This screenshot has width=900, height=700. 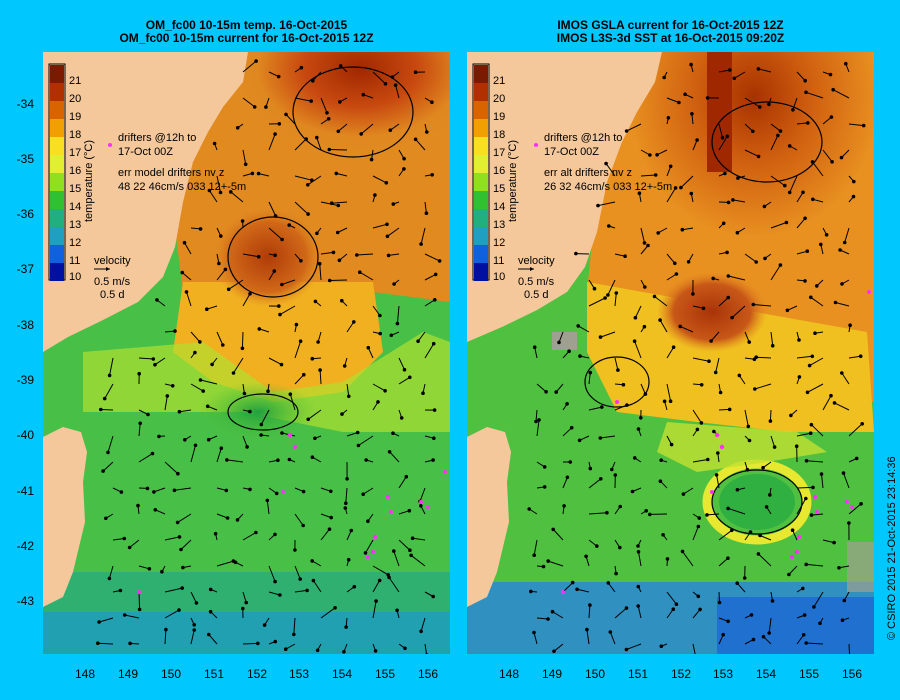 I want to click on right-longitude-axis: 148 149 150 151 152 153 154 155 156, so click(x=680, y=674).